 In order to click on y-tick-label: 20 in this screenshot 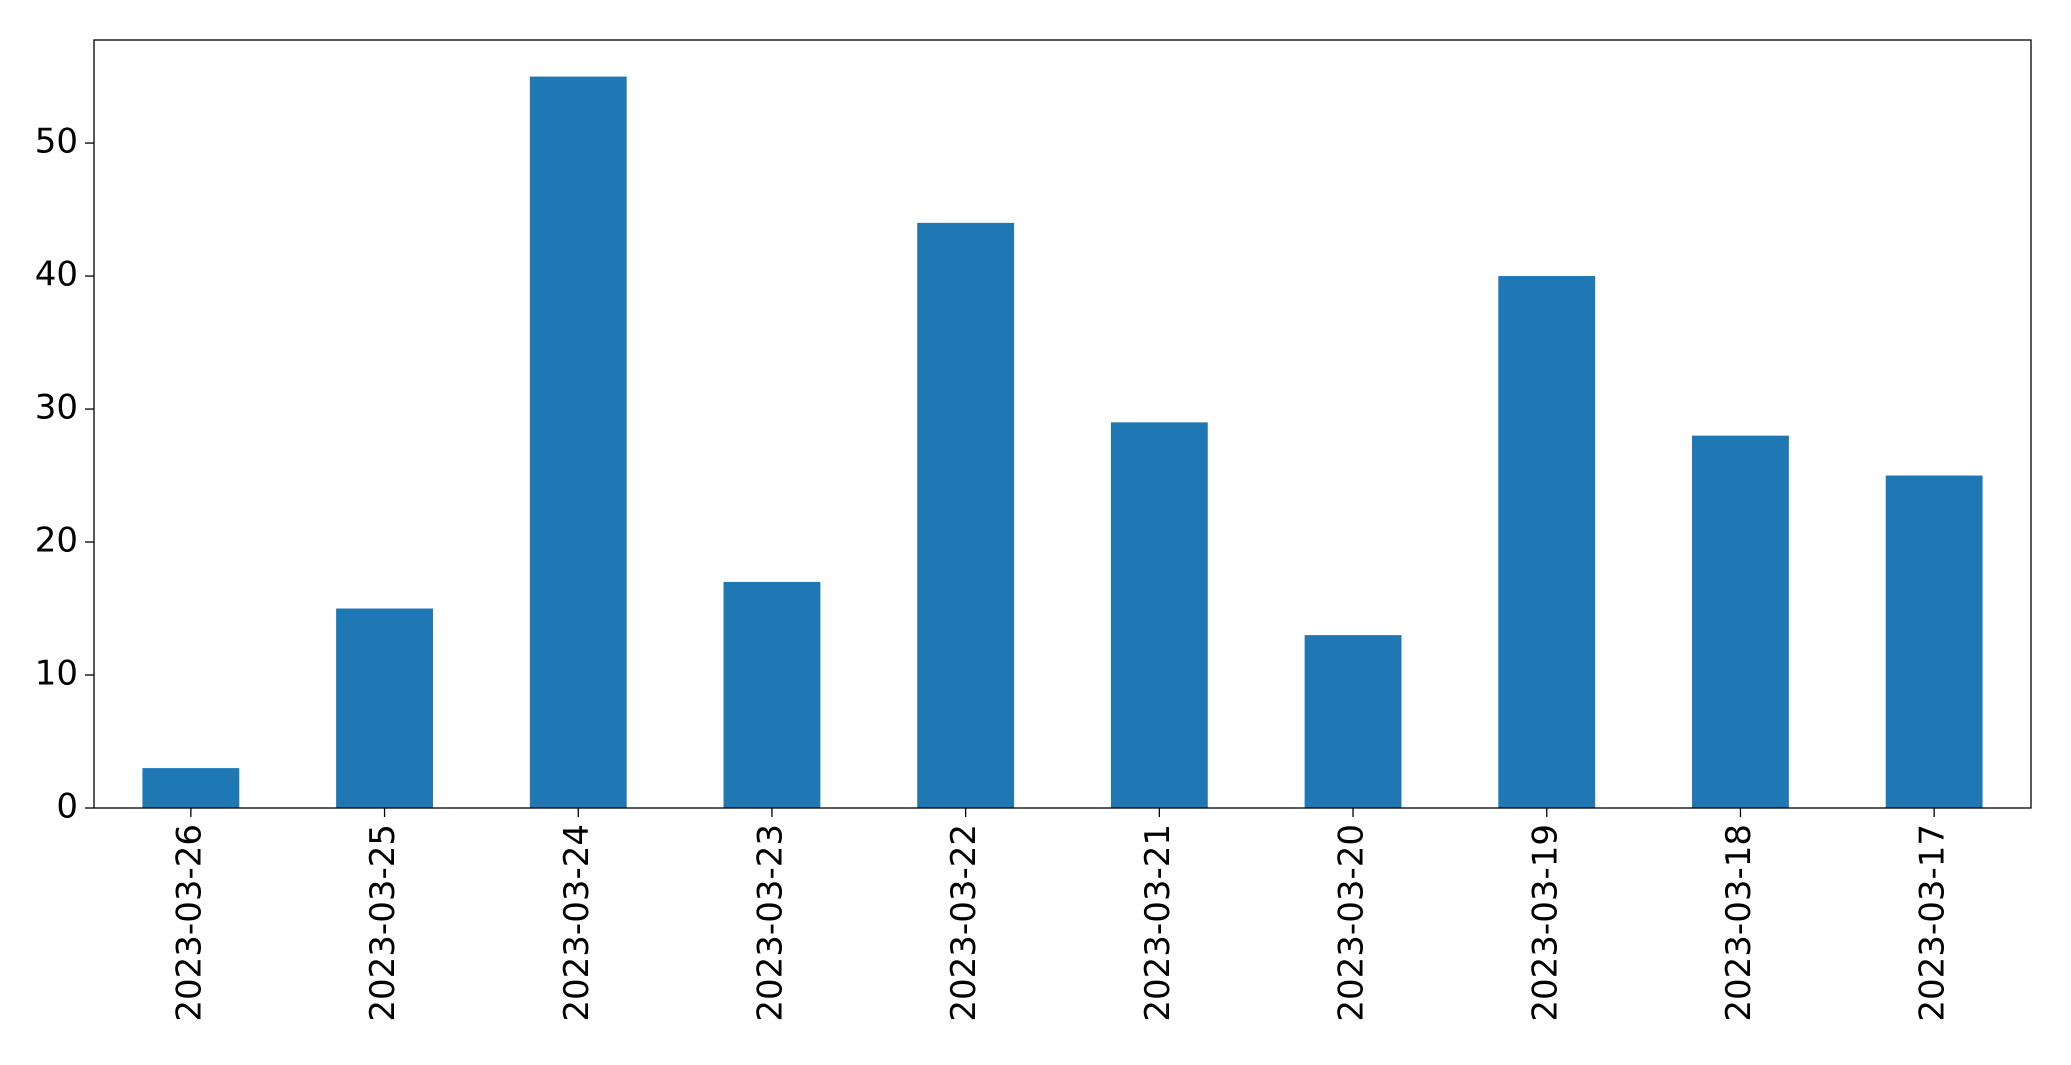, I will do `click(56, 541)`.